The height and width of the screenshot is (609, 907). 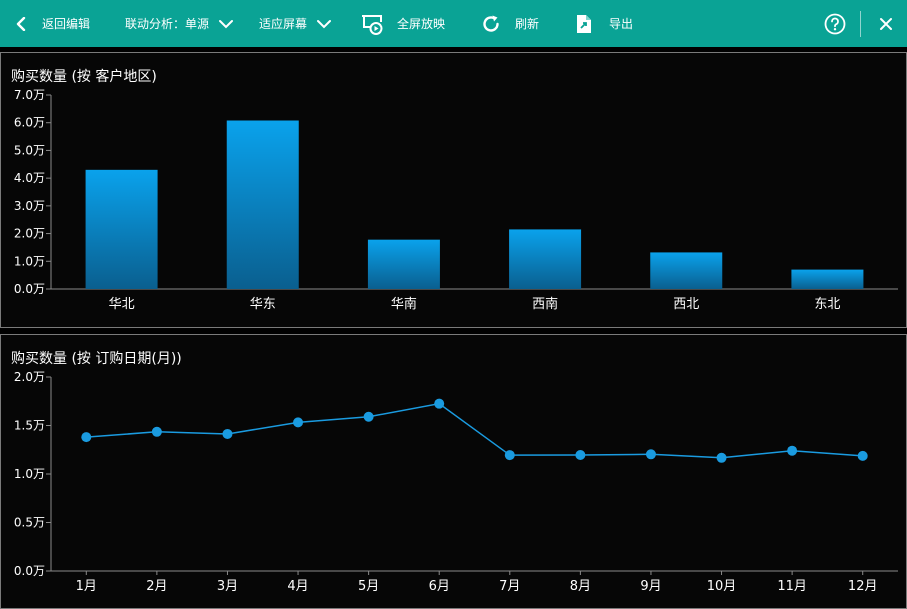 I want to click on close-button, so click(x=886, y=23).